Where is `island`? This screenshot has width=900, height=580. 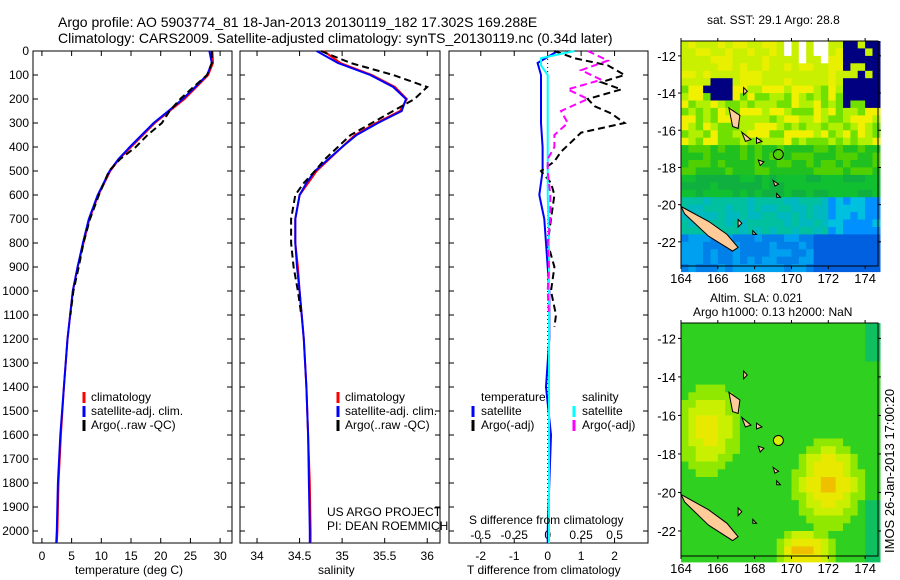 island is located at coordinates (755, 521).